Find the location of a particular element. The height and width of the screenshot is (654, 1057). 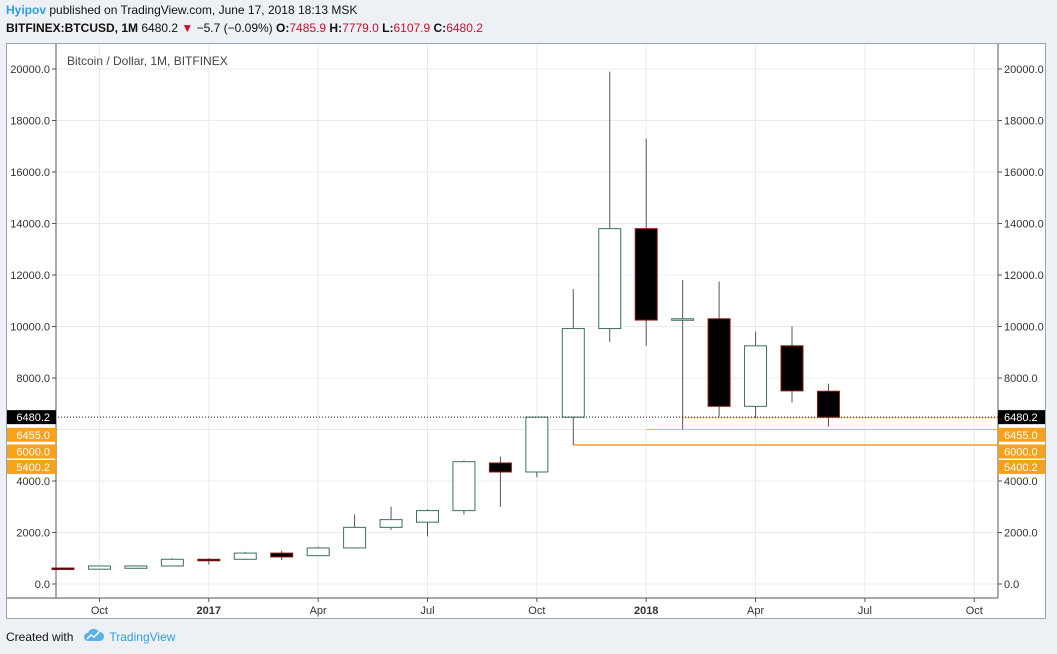

y-tick-label-right: 2000.0 is located at coordinates (1021, 534).